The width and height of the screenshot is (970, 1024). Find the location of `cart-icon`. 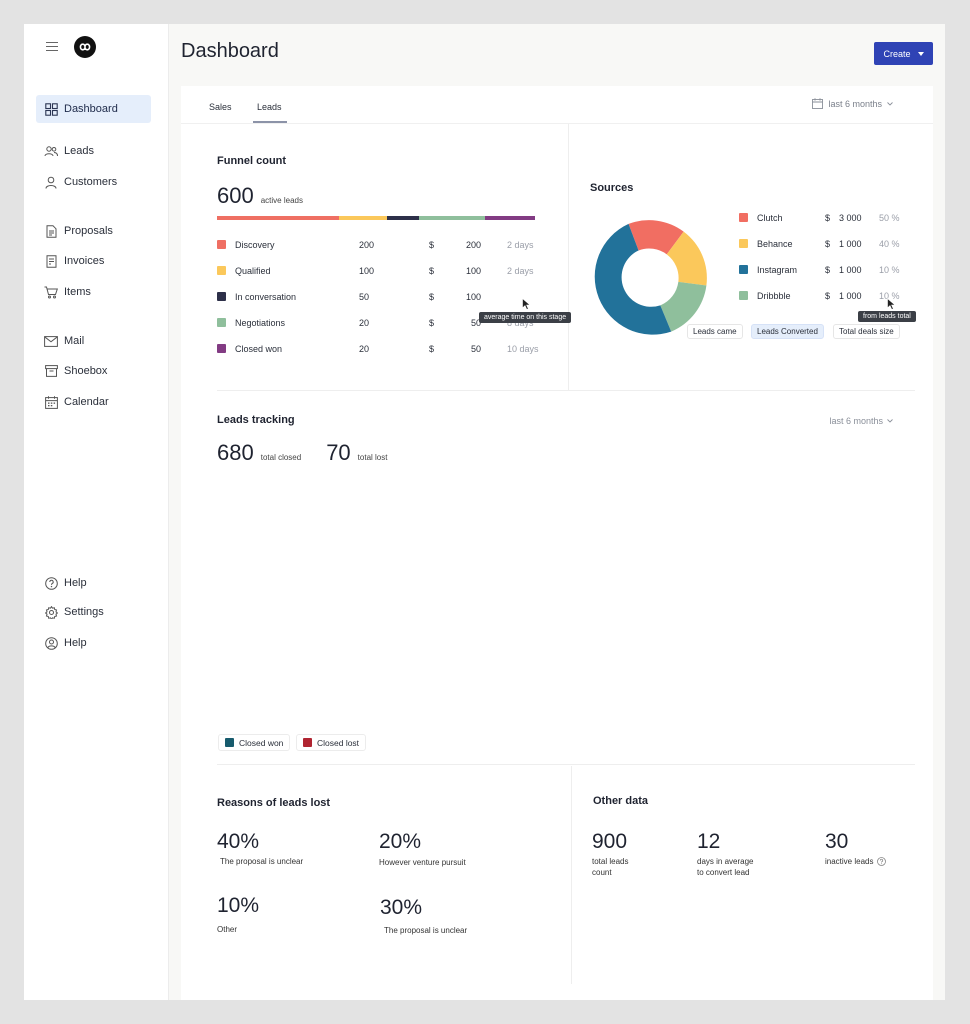

cart-icon is located at coordinates (51, 292).